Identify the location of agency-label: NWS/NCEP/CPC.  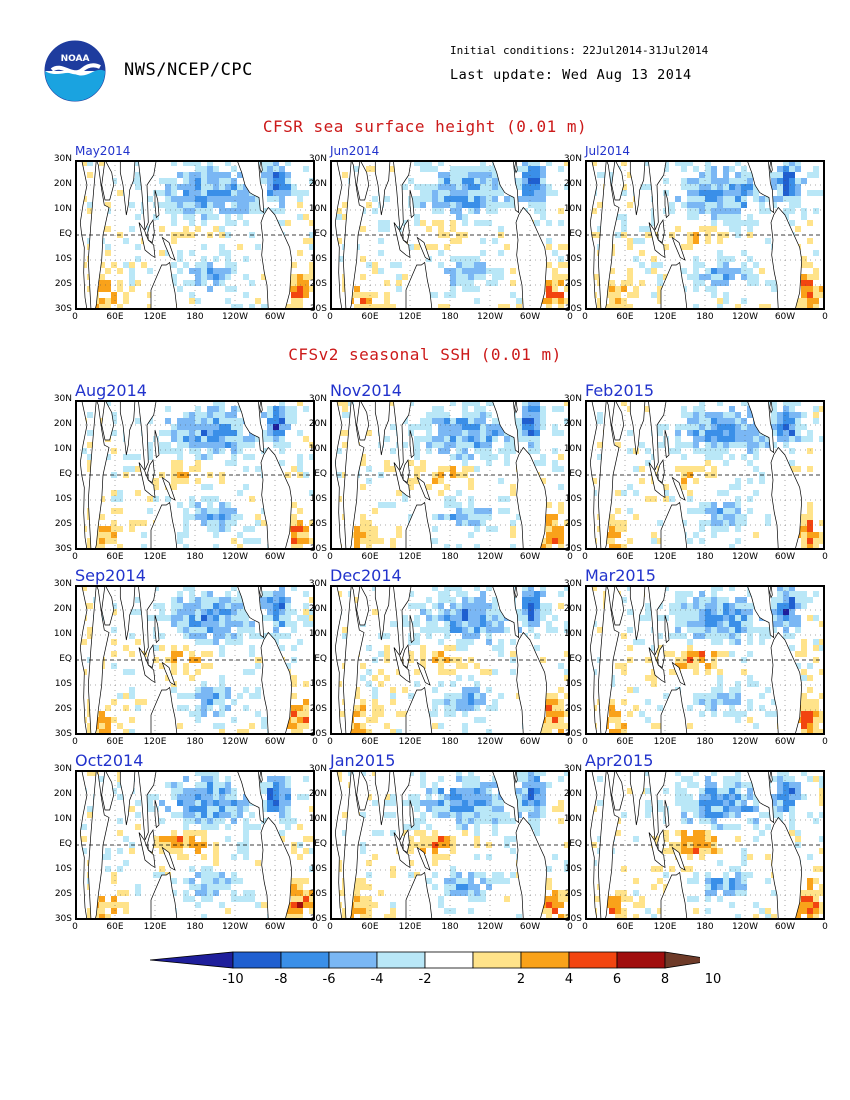
(188, 70).